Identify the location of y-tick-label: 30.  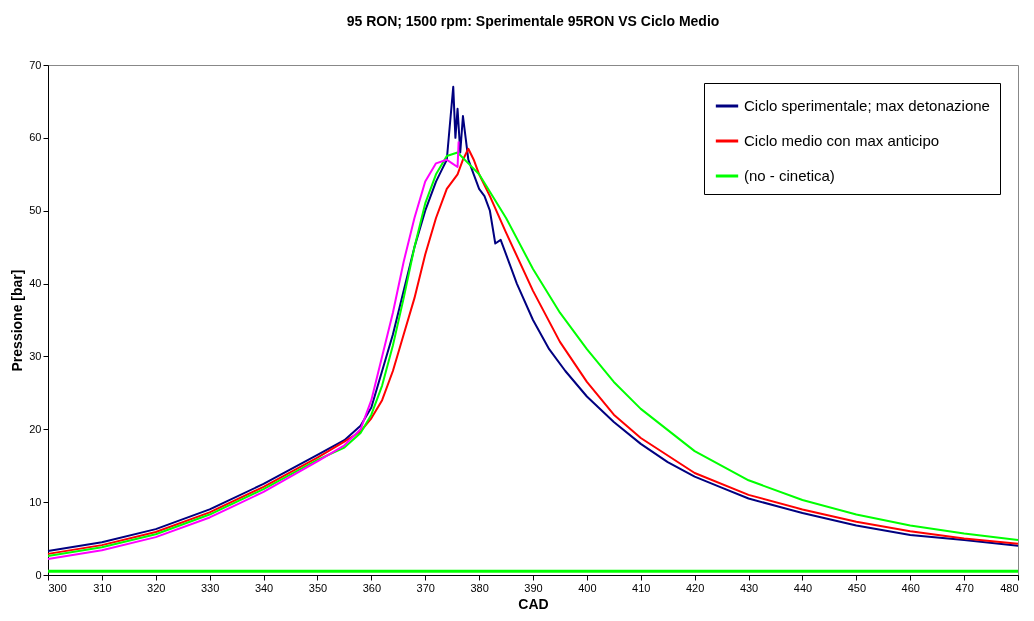
(35, 355).